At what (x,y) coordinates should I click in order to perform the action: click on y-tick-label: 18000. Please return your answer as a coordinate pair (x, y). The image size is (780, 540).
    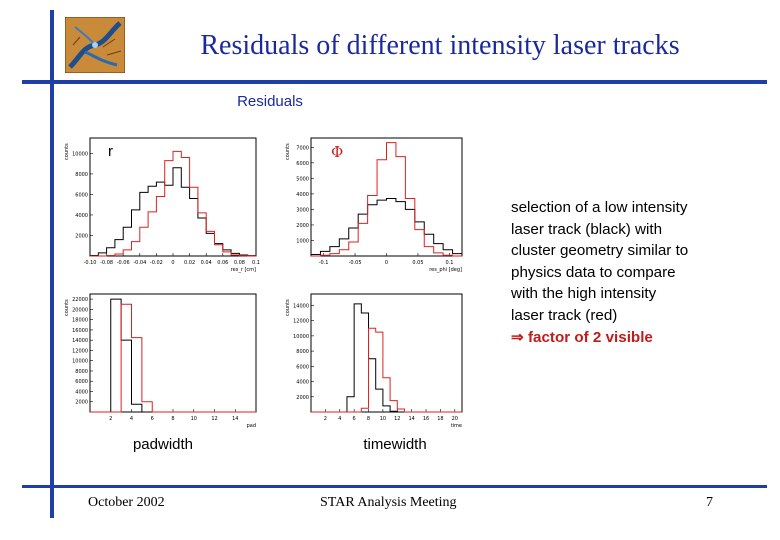
    Looking at the image, I should click on (80, 321).